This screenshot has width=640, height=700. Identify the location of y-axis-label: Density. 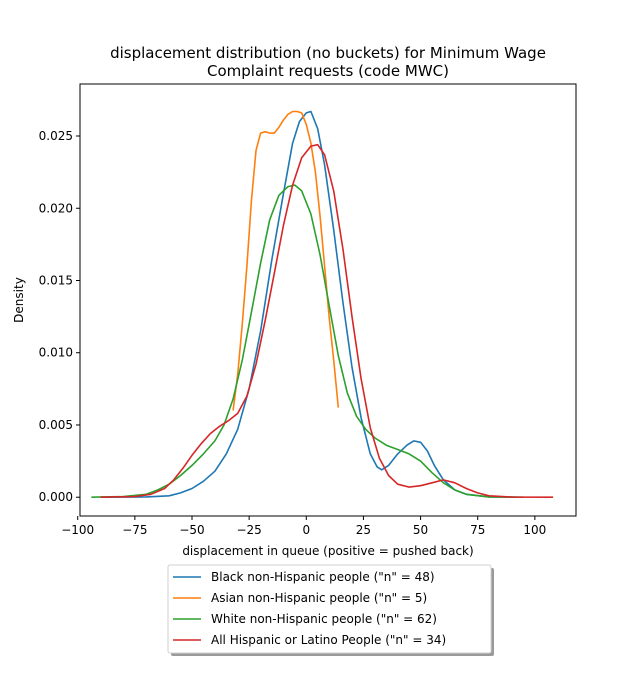
(19, 300).